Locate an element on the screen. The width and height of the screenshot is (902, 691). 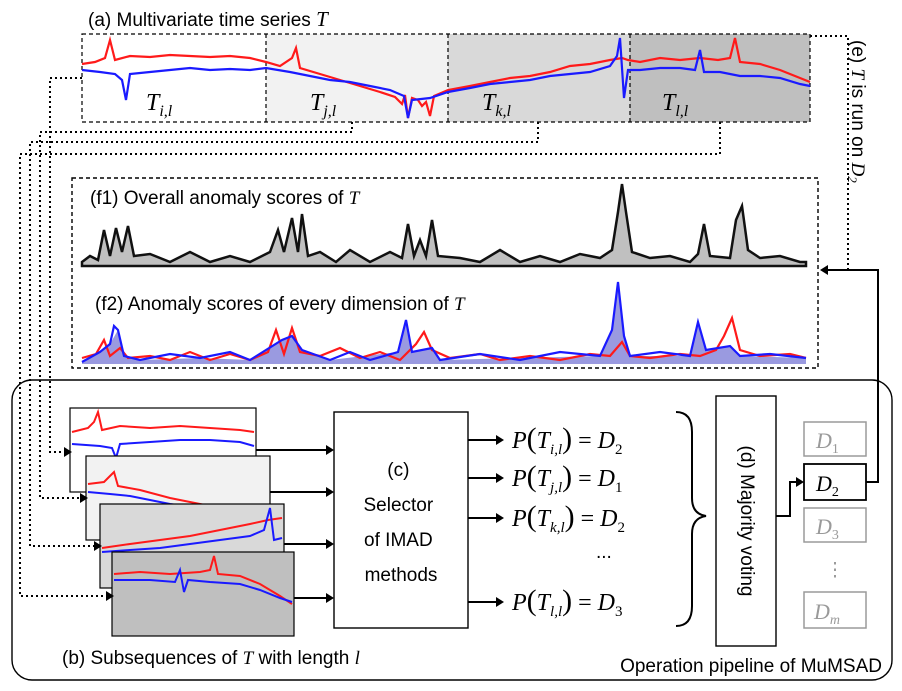
panel-a-segments is located at coordinates (446, 78).